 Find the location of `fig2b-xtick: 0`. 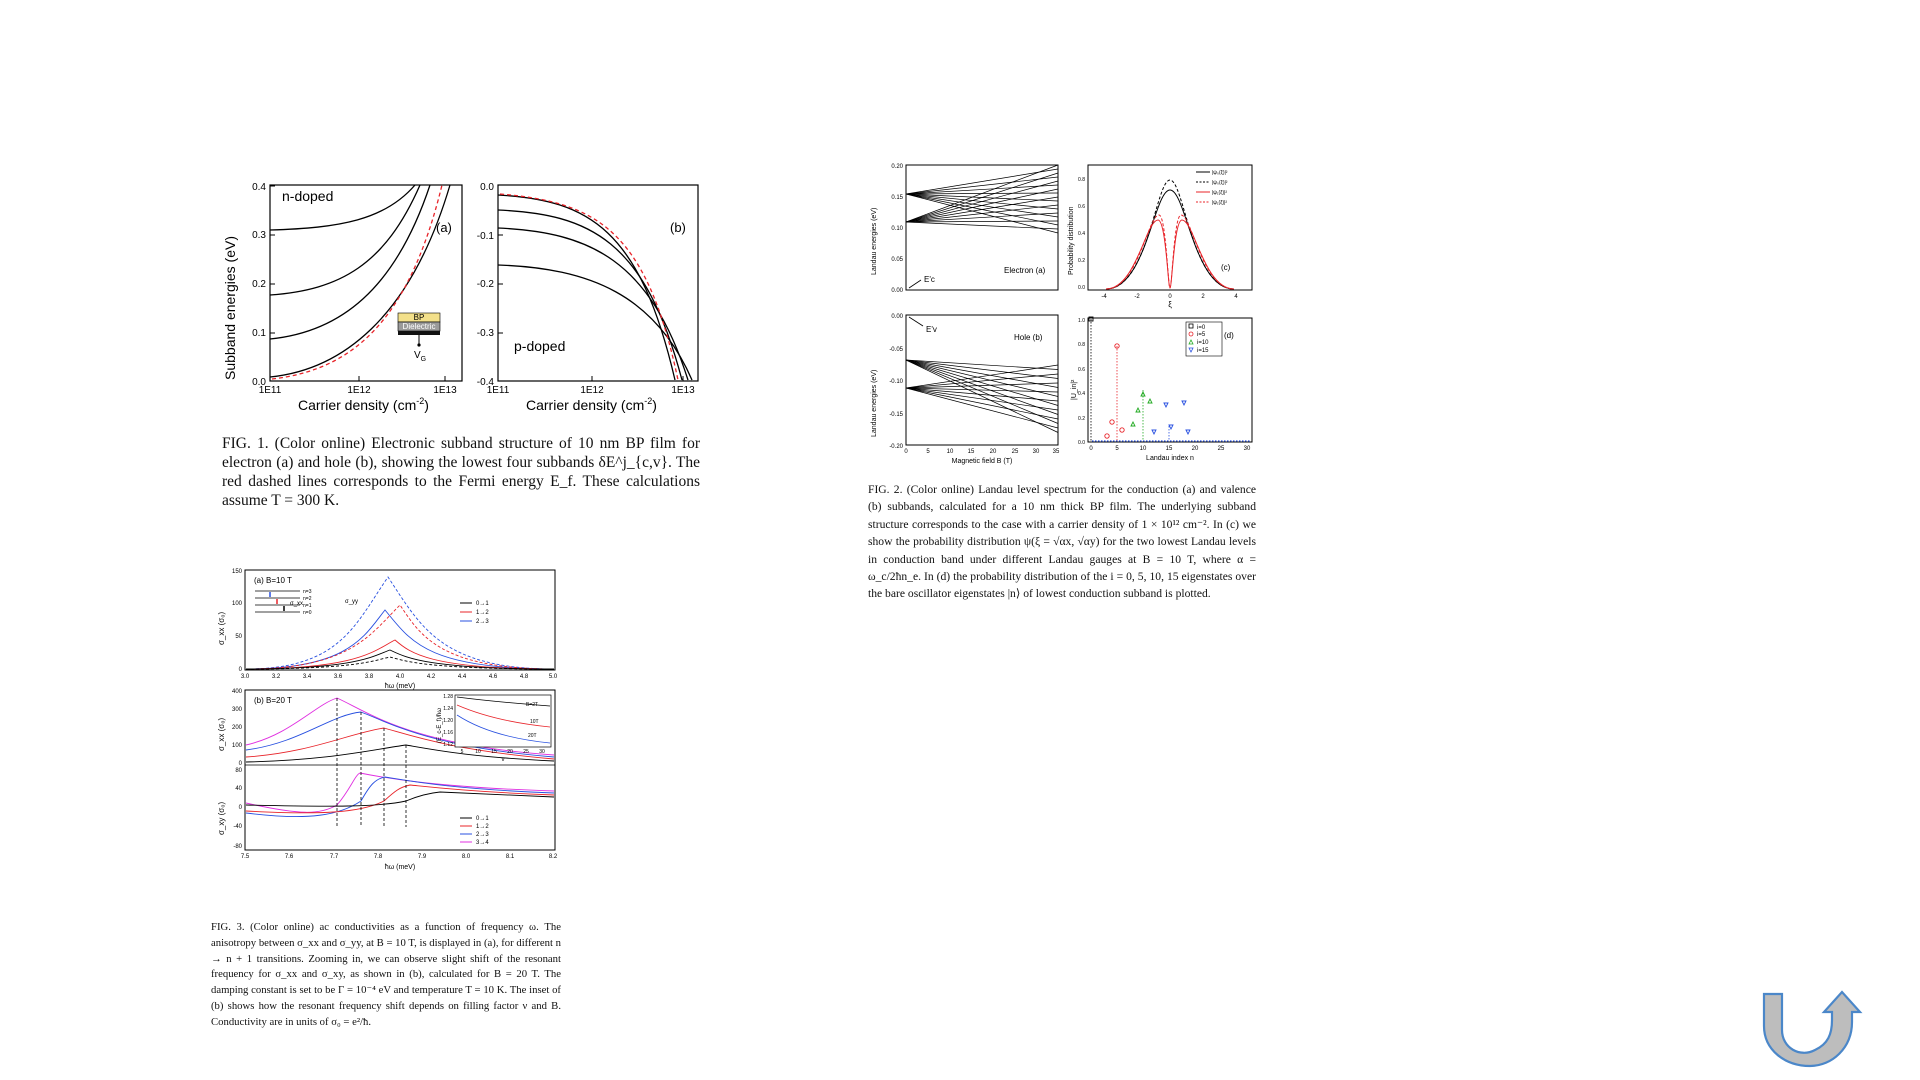

fig2b-xtick: 0 is located at coordinates (906, 452).